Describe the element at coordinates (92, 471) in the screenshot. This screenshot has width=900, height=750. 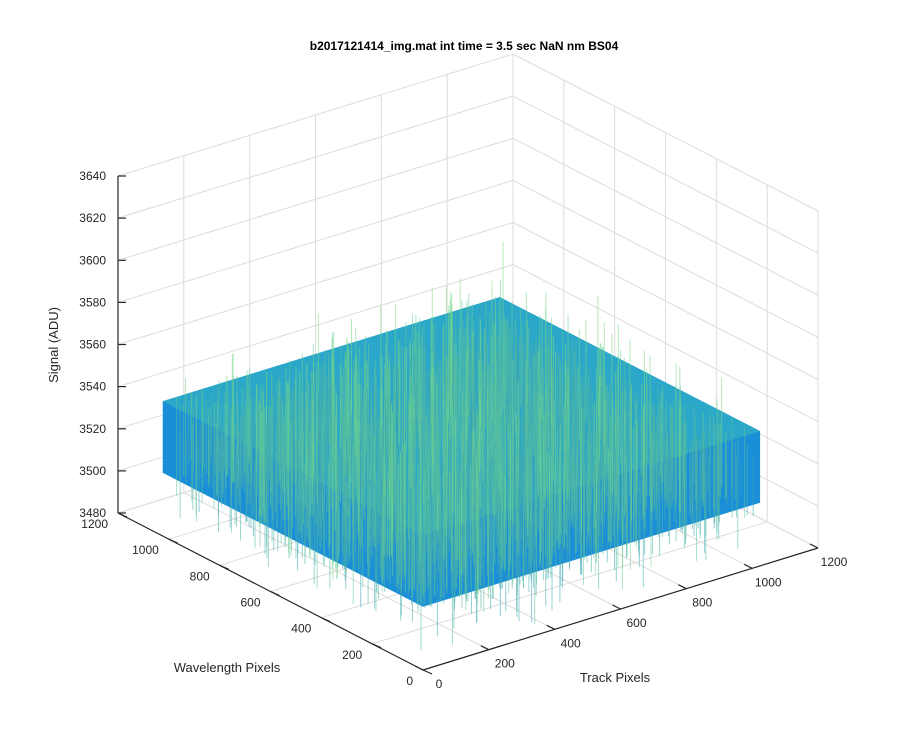
I see `z-tick-label: 3500` at that location.